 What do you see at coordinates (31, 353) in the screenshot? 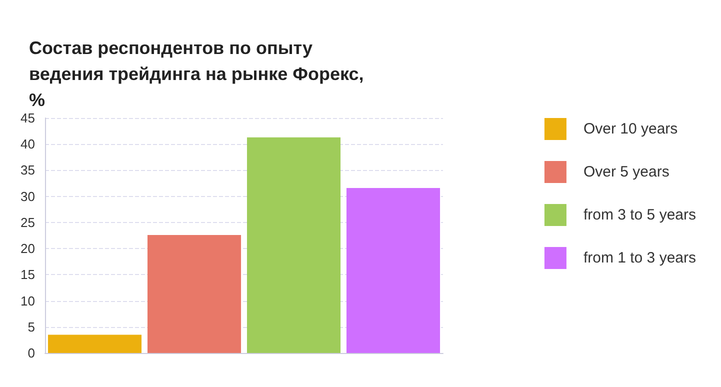
I see `y-tick-label: 0` at bounding box center [31, 353].